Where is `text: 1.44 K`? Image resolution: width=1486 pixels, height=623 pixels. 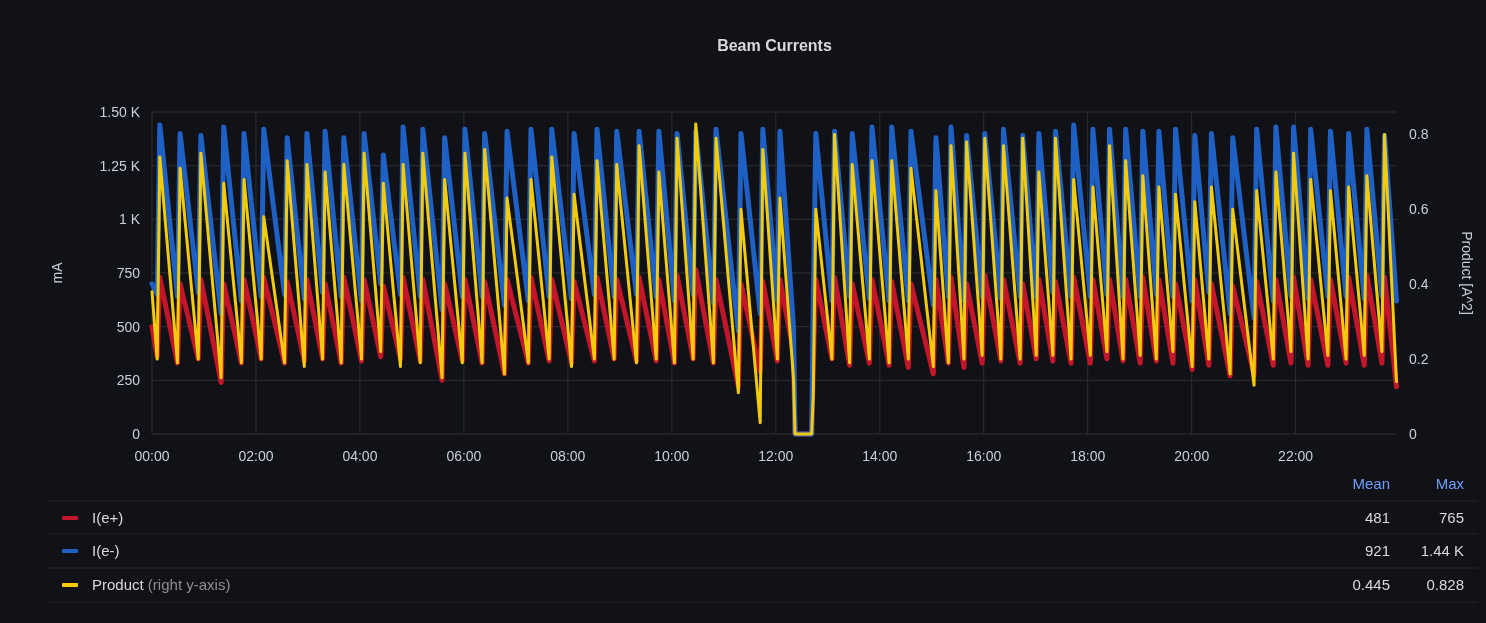 text: 1.44 K is located at coordinates (1442, 550).